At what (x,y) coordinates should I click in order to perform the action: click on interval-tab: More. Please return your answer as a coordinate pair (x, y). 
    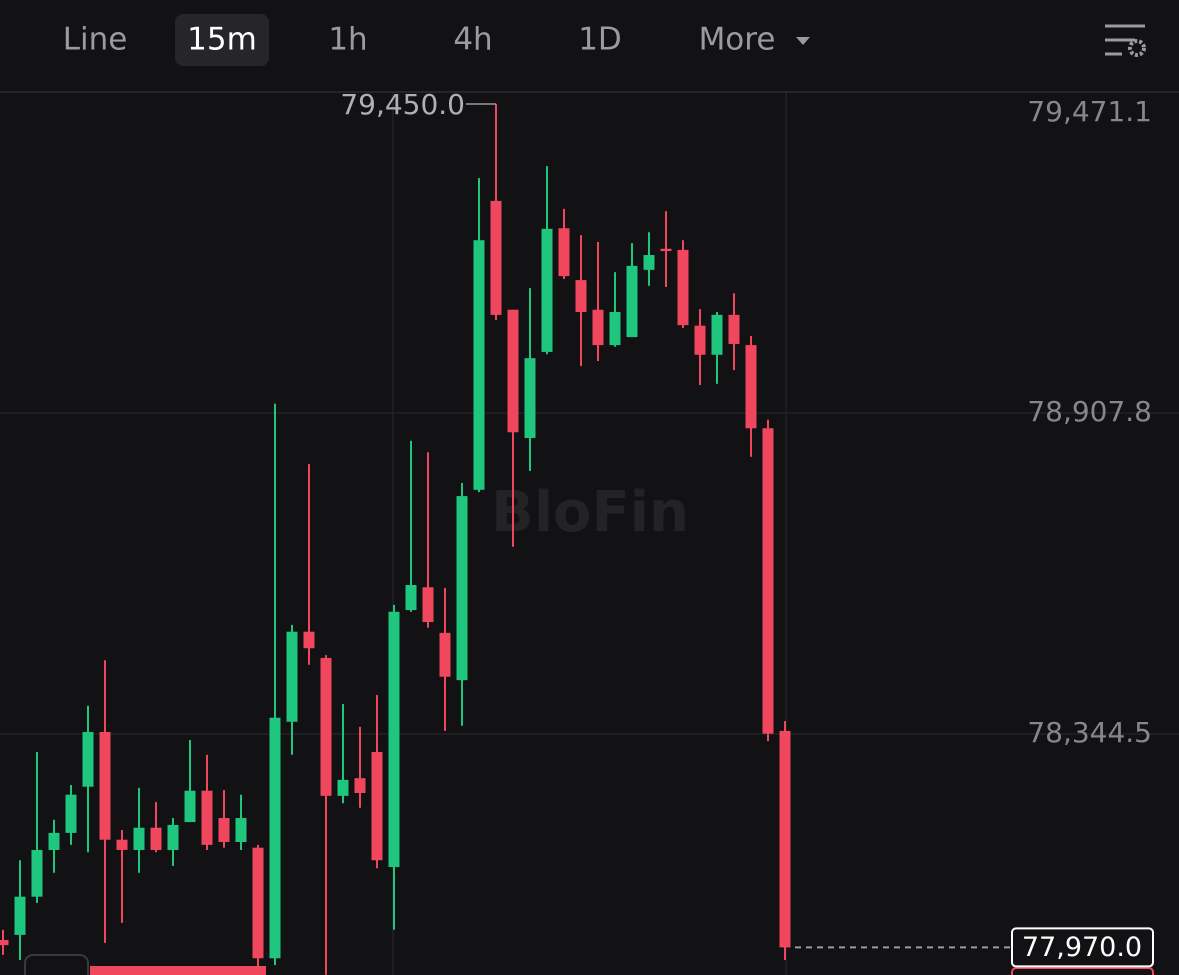
    Looking at the image, I should click on (737, 40).